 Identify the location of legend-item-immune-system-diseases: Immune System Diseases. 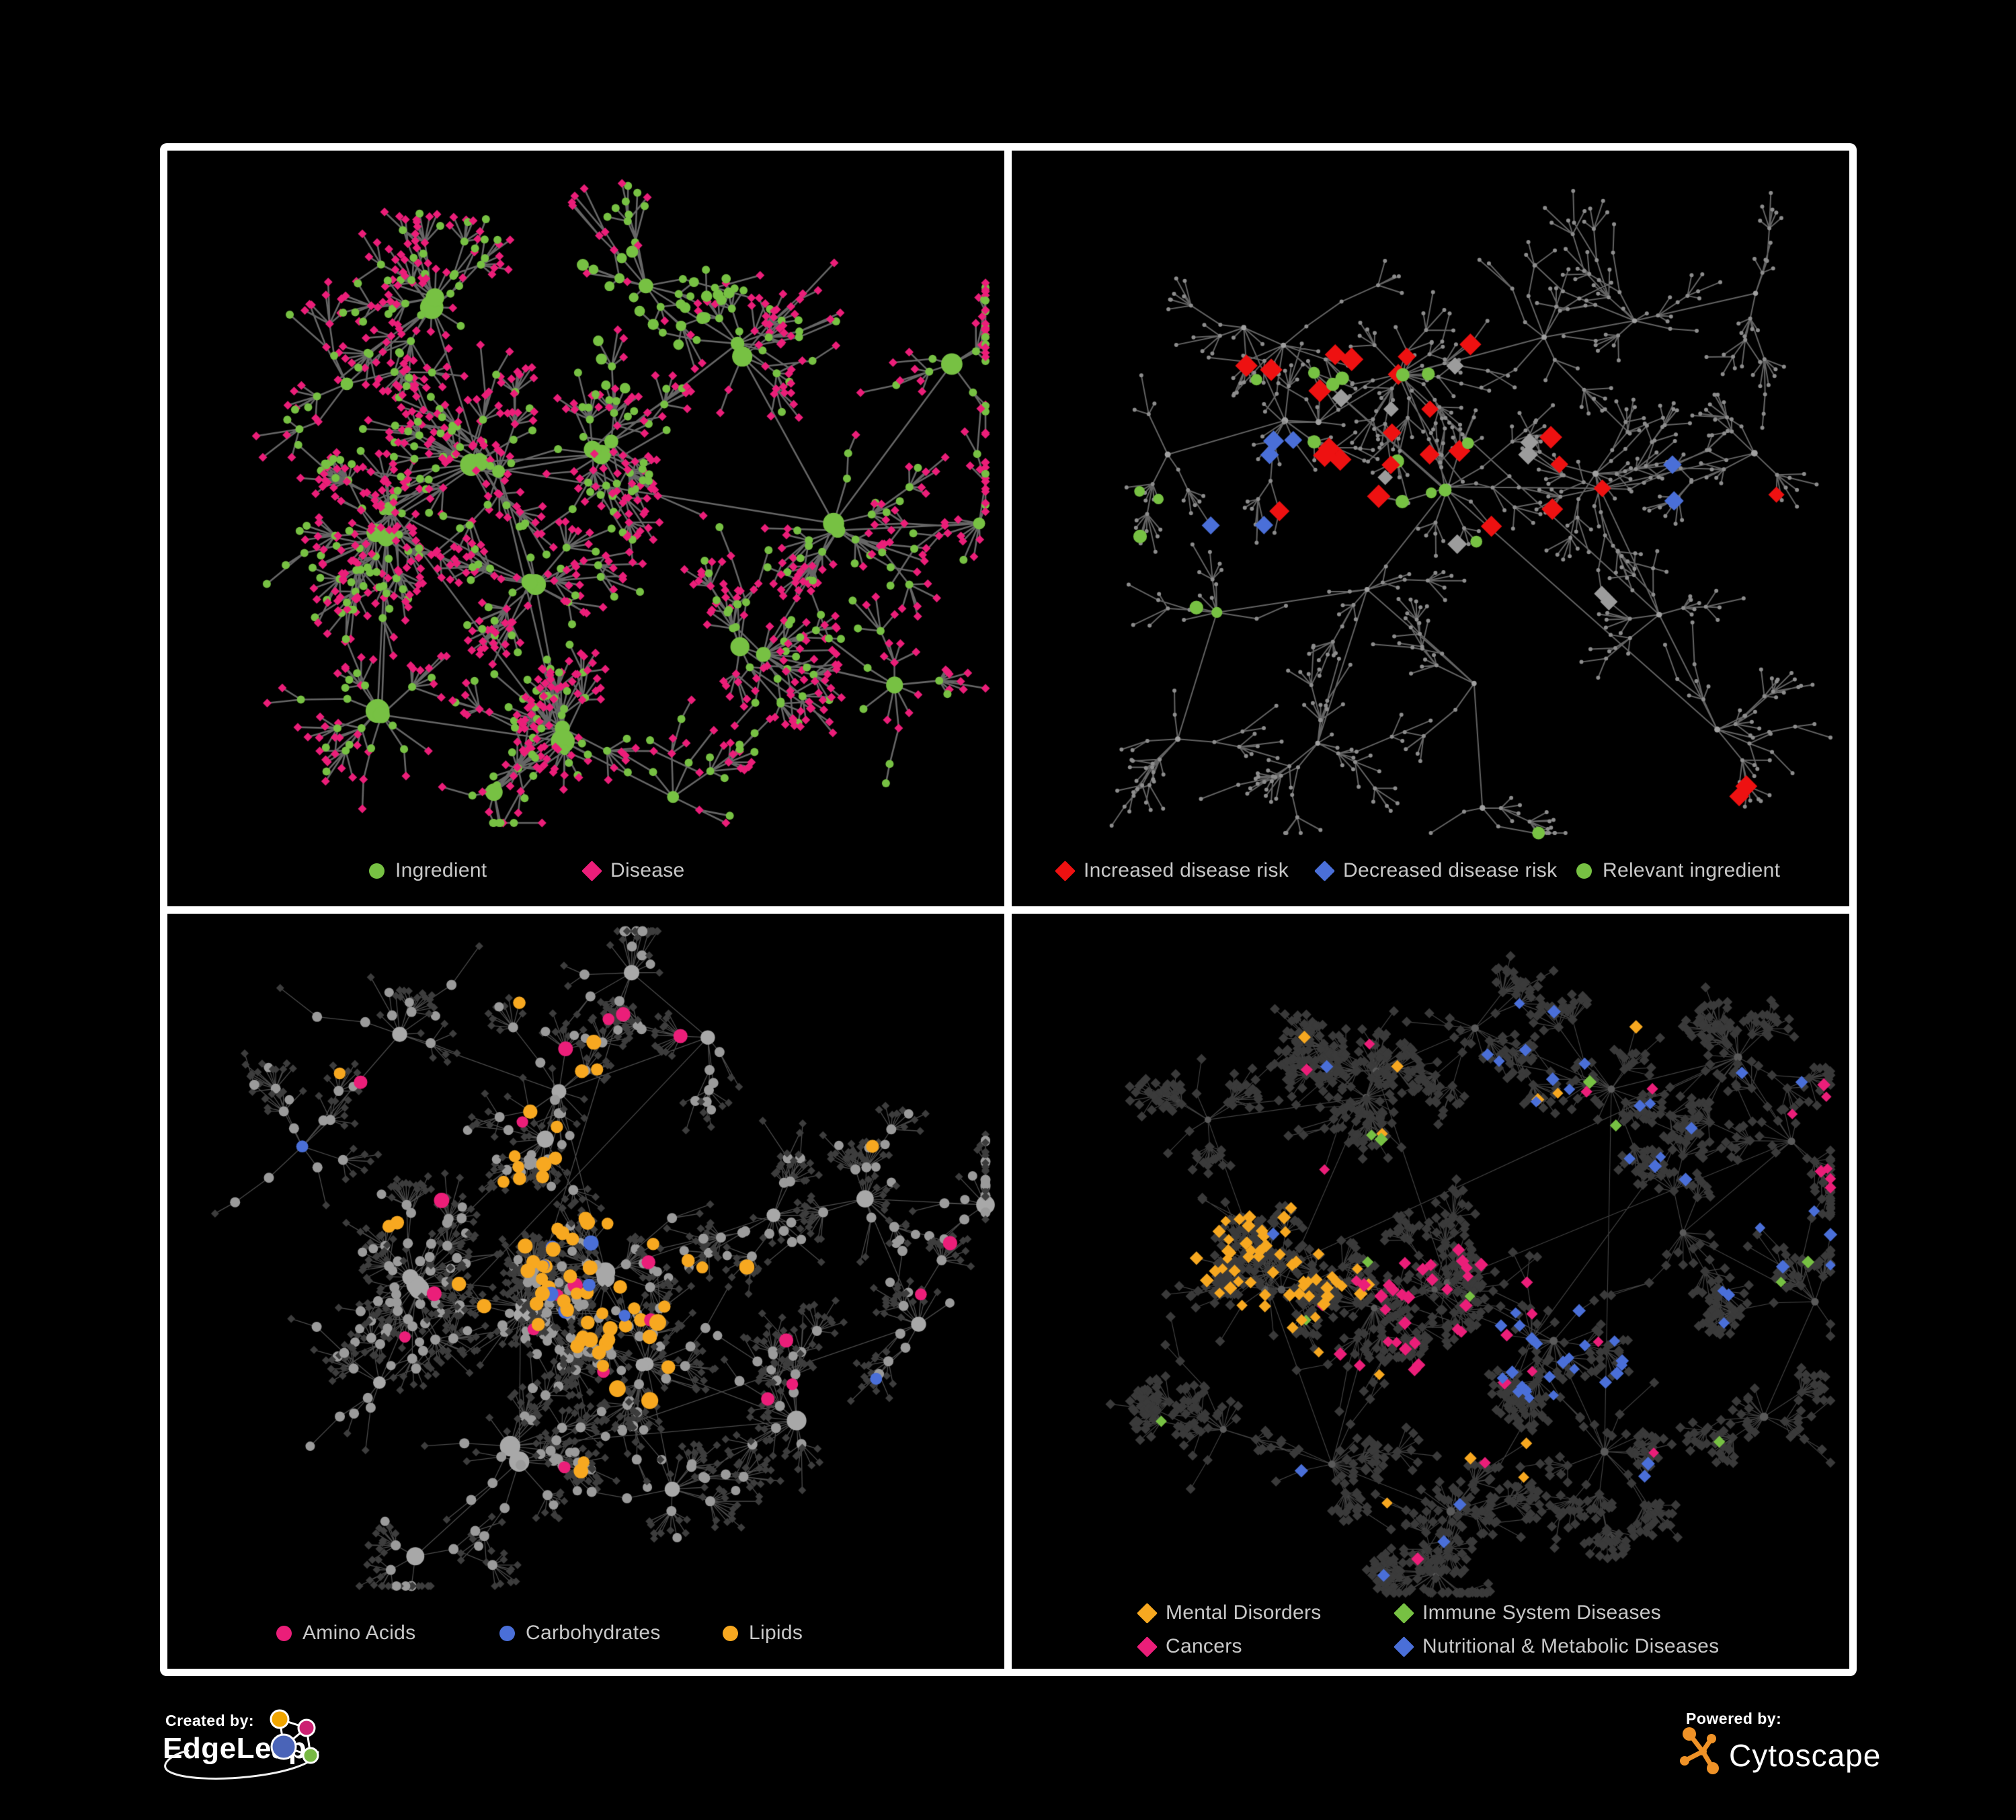
(1556, 1612).